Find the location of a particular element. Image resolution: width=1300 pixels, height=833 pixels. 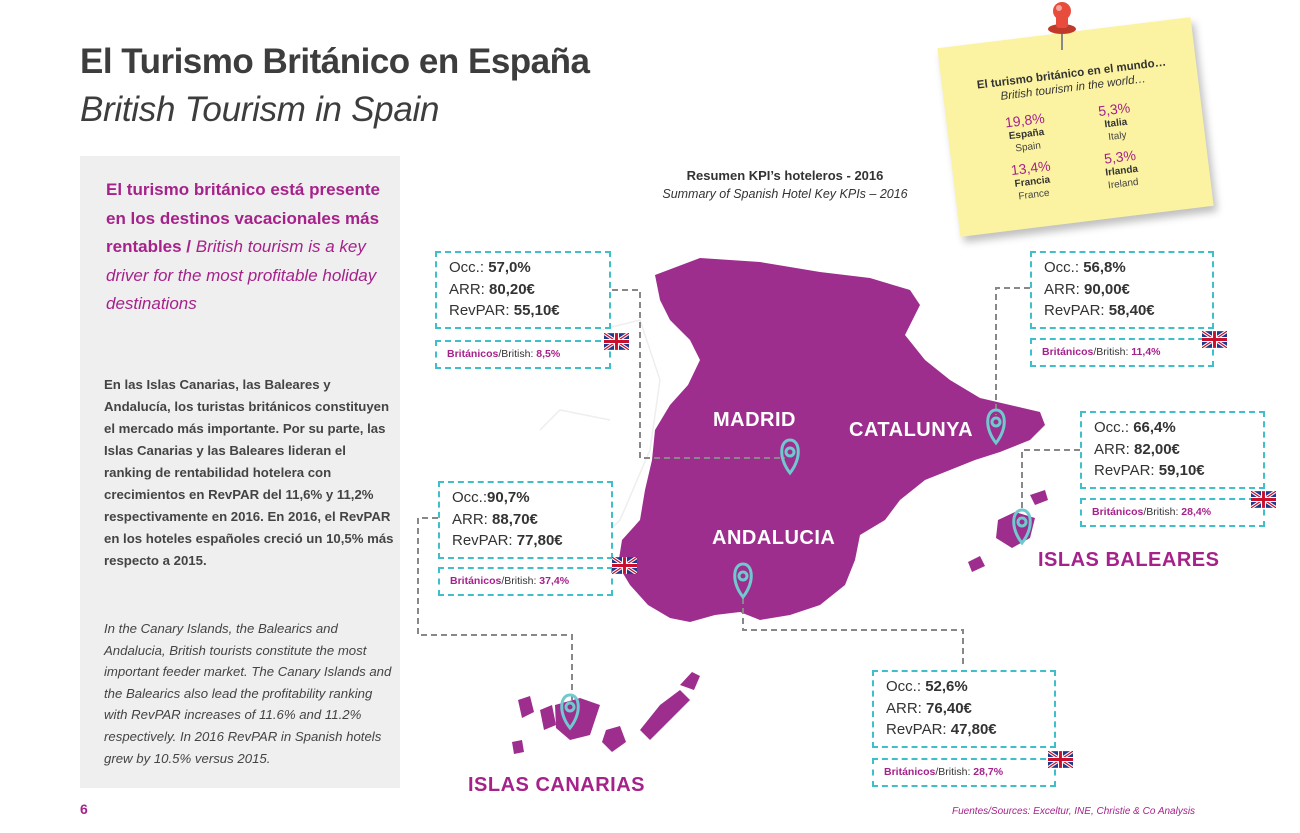

kpi-occ: Occ.:90,7% is located at coordinates (491, 497).